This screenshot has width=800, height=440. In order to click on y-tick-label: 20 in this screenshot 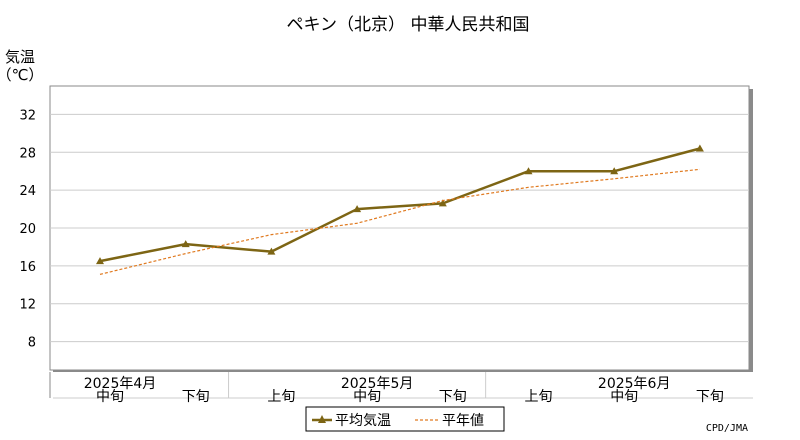, I will do `click(27, 229)`.